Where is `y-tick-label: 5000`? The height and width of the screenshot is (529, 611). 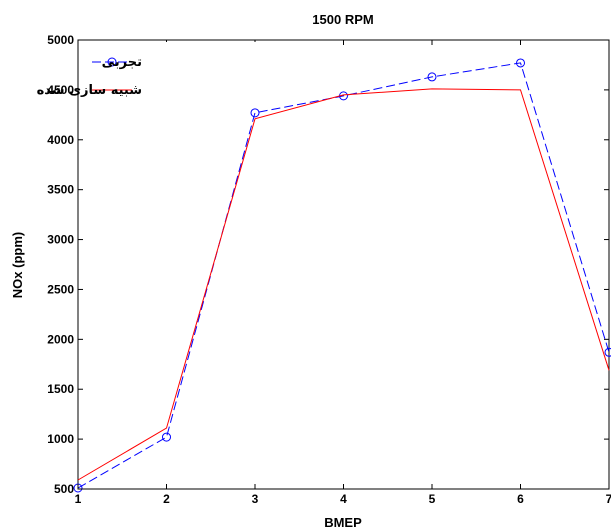
y-tick-label: 5000 is located at coordinates (60, 40).